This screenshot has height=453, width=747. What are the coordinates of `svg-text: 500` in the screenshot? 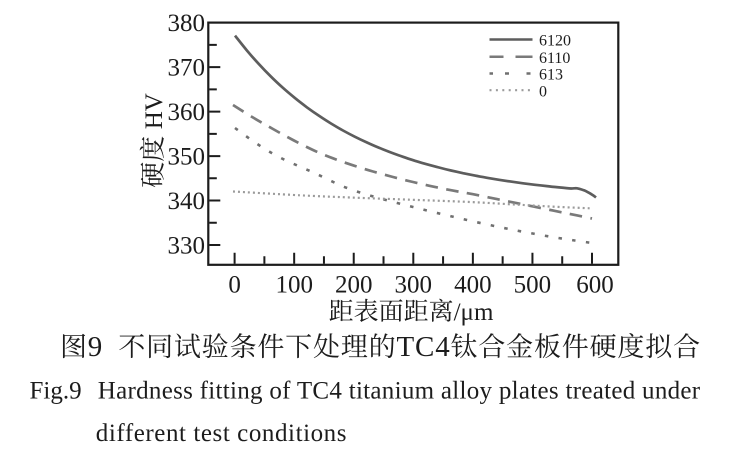 It's located at (533, 285).